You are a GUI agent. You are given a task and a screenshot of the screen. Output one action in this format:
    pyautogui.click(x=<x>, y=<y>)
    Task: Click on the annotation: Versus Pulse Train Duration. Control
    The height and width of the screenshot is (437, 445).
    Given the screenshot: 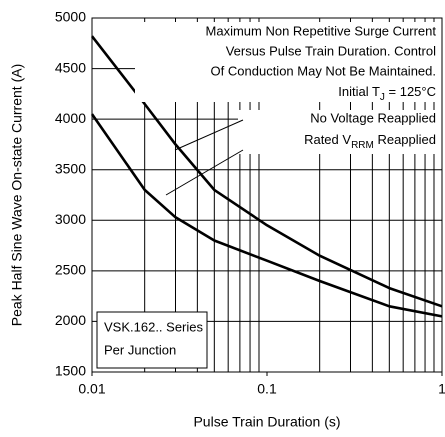 What is the action you would take?
    pyautogui.click(x=331, y=50)
    